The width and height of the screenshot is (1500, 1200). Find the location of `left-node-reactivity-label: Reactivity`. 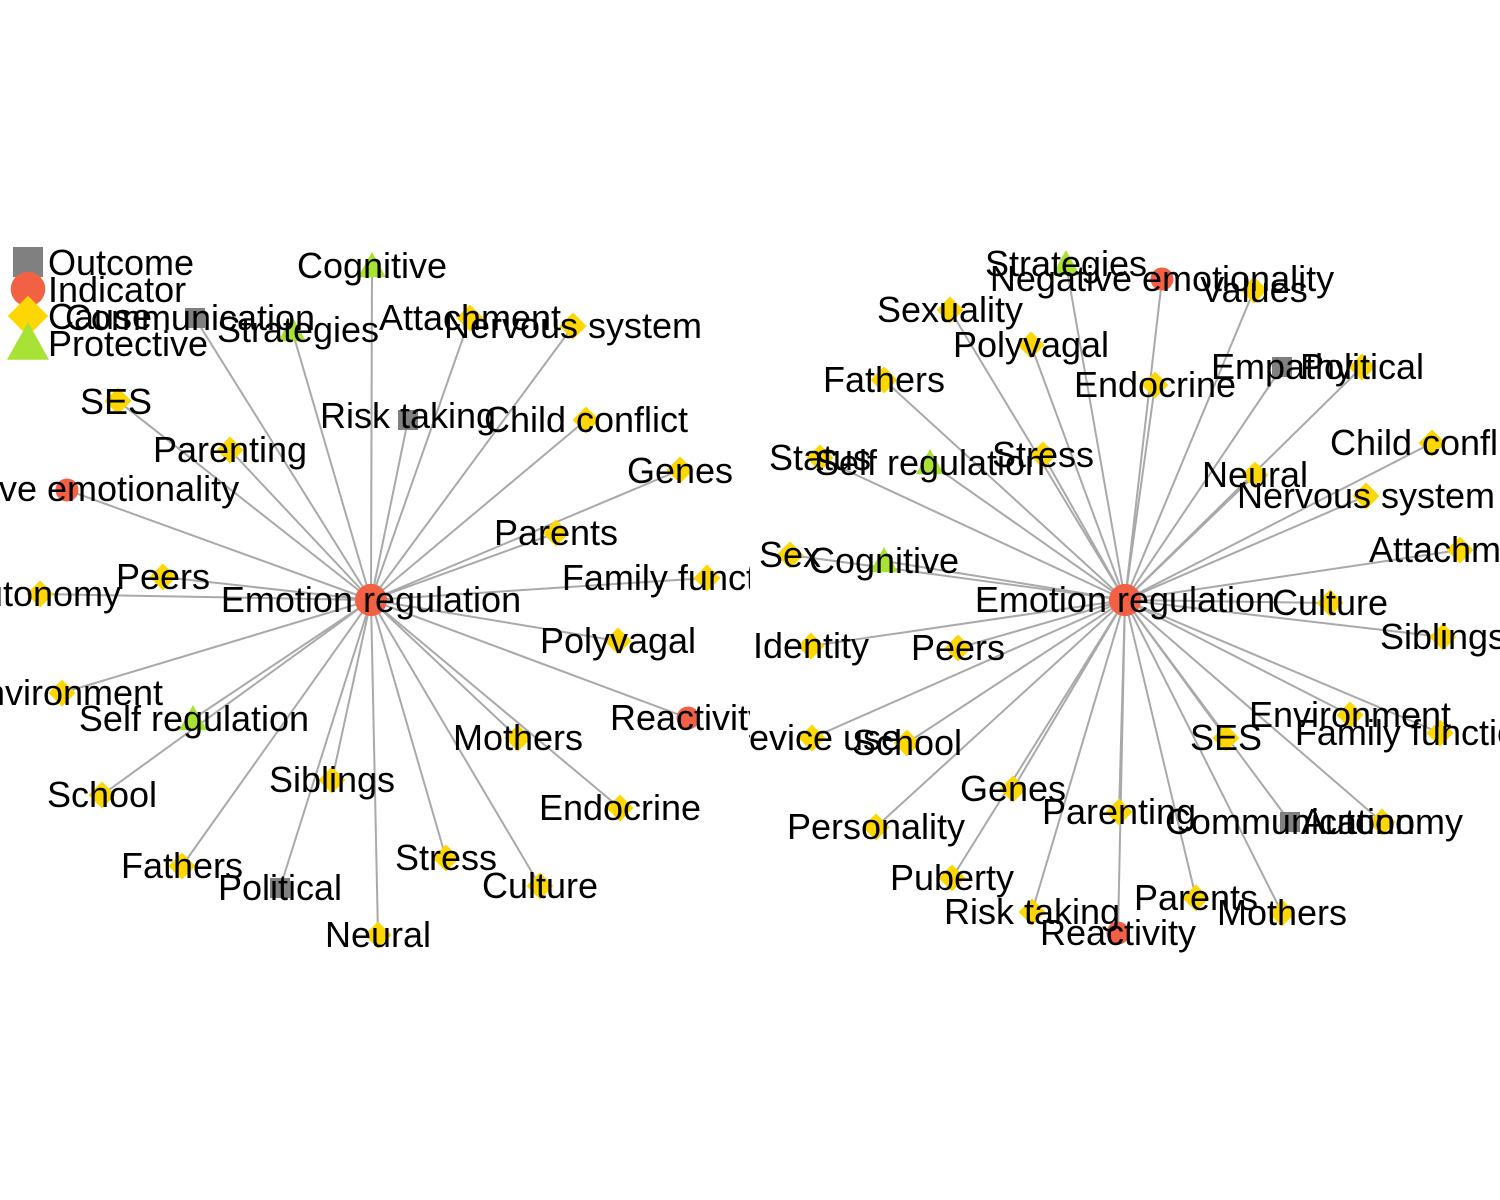

left-node-reactivity-label: Reactivity is located at coordinates (688, 717).